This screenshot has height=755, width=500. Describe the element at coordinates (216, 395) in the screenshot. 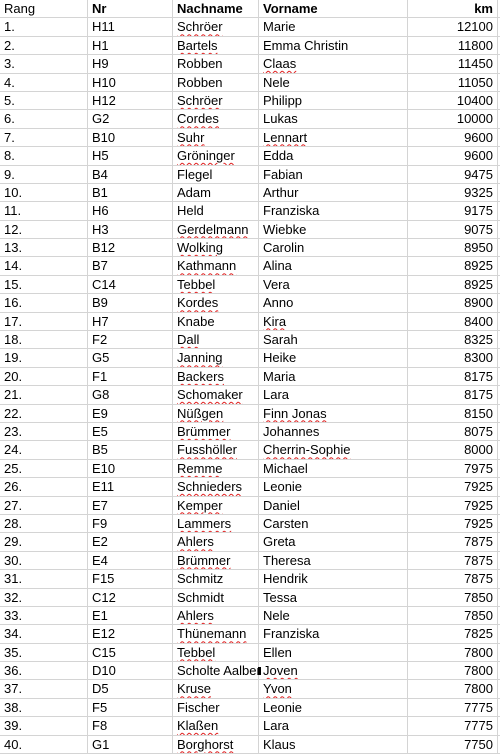

I see `cell-nachname: Schomaker` at that location.